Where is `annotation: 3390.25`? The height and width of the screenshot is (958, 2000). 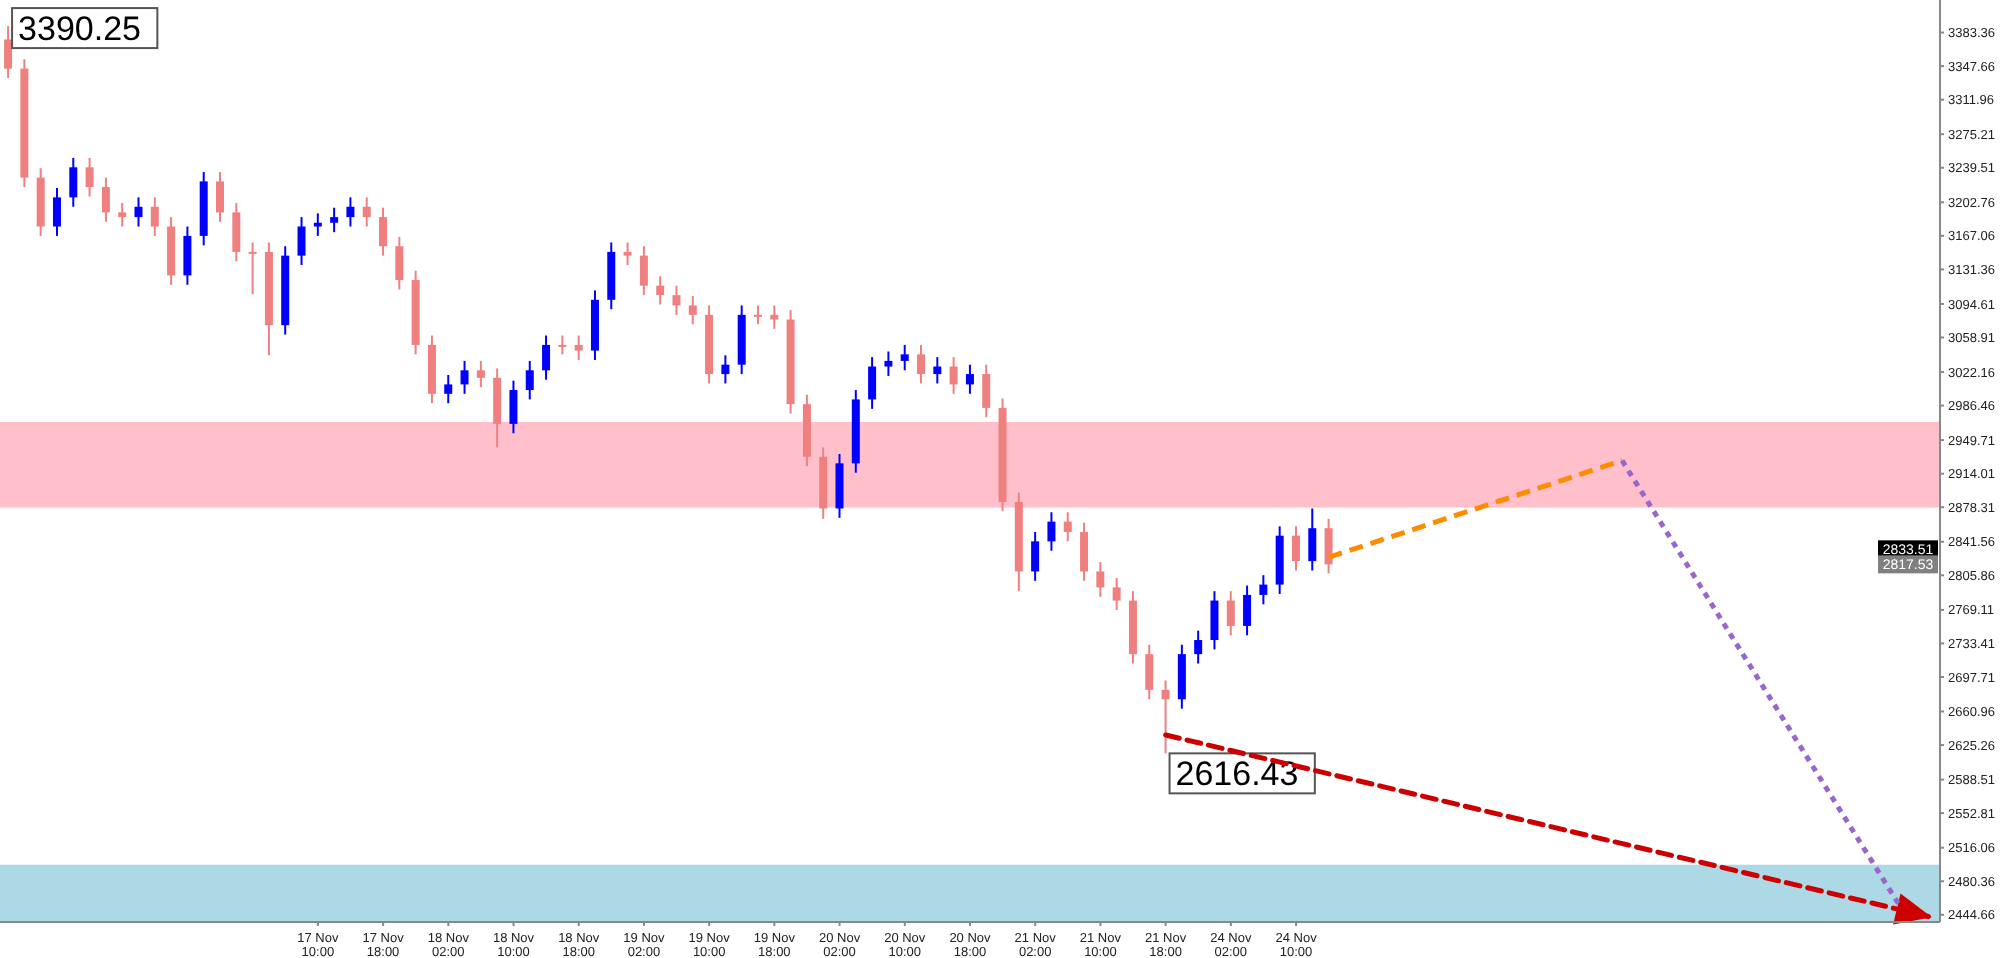 annotation: 3390.25 is located at coordinates (79, 29).